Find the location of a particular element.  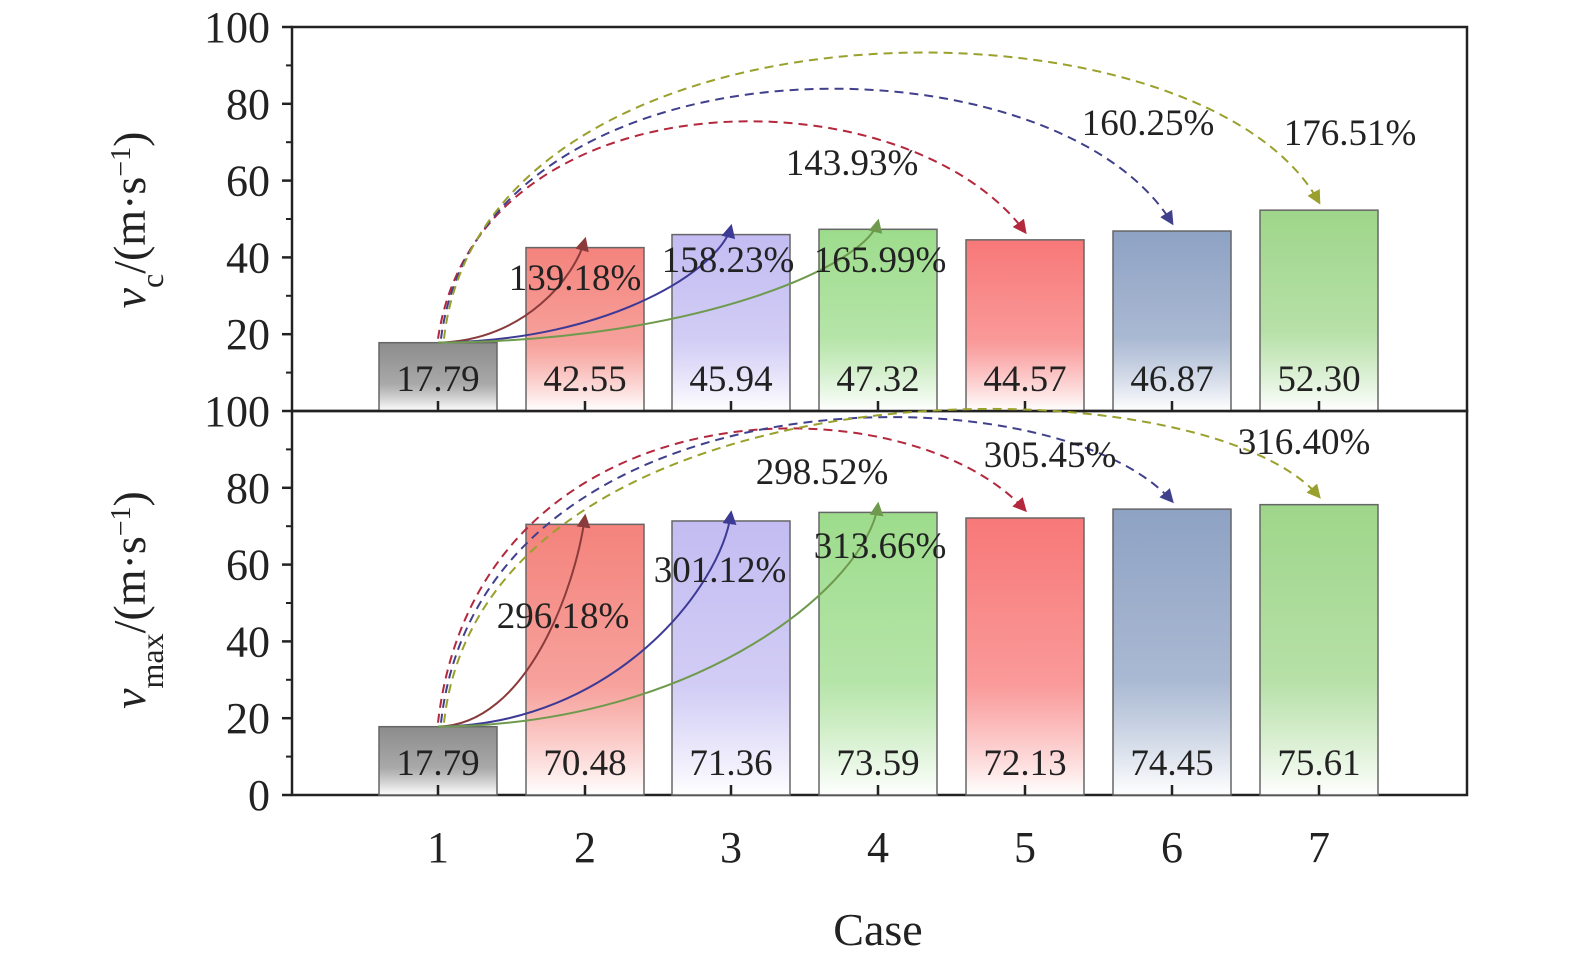

bottom-y-tick-label: 80 is located at coordinates (248, 488).